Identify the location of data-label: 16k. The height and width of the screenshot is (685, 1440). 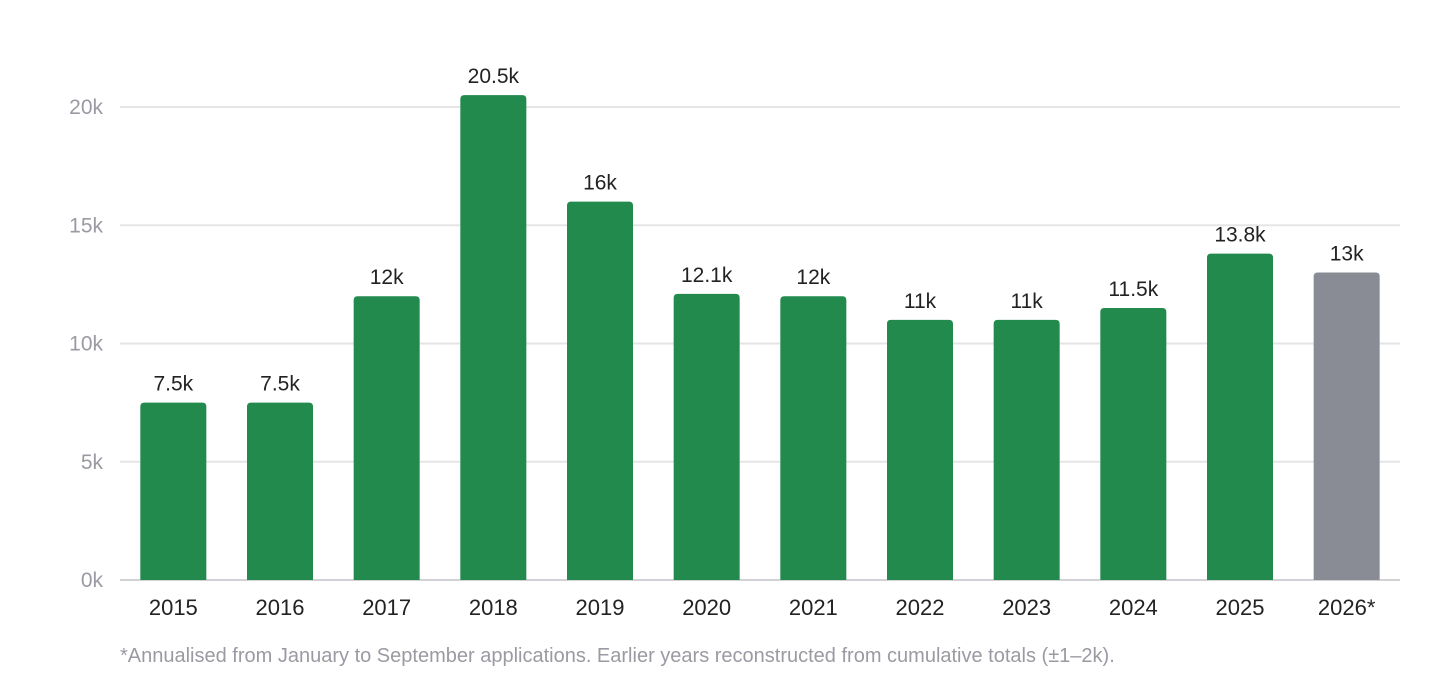
(600, 183).